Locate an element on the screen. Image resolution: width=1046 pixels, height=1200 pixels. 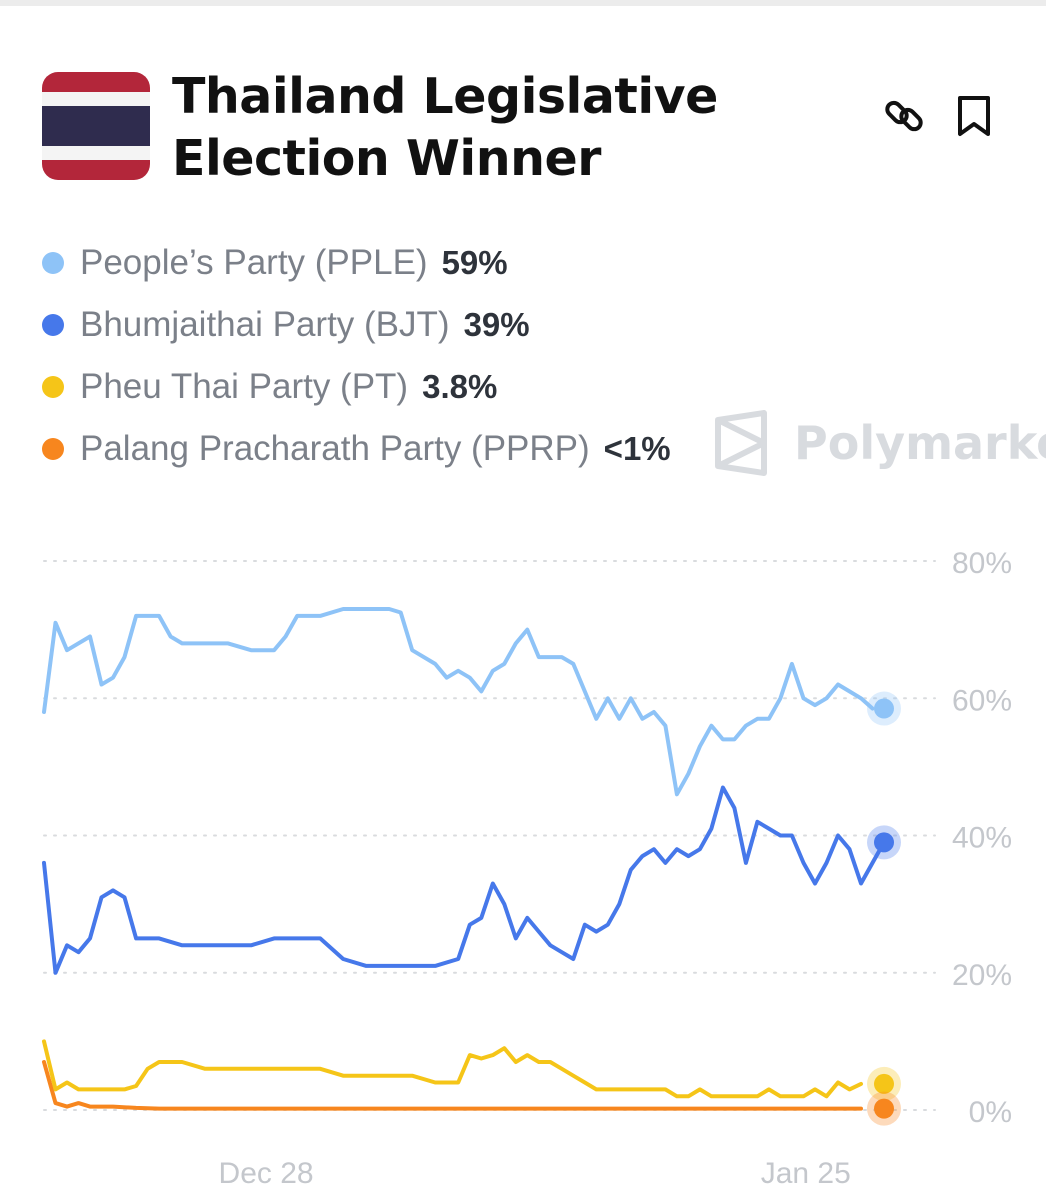
market-title: Thailand Legislative Election Winner is located at coordinates (445, 127).